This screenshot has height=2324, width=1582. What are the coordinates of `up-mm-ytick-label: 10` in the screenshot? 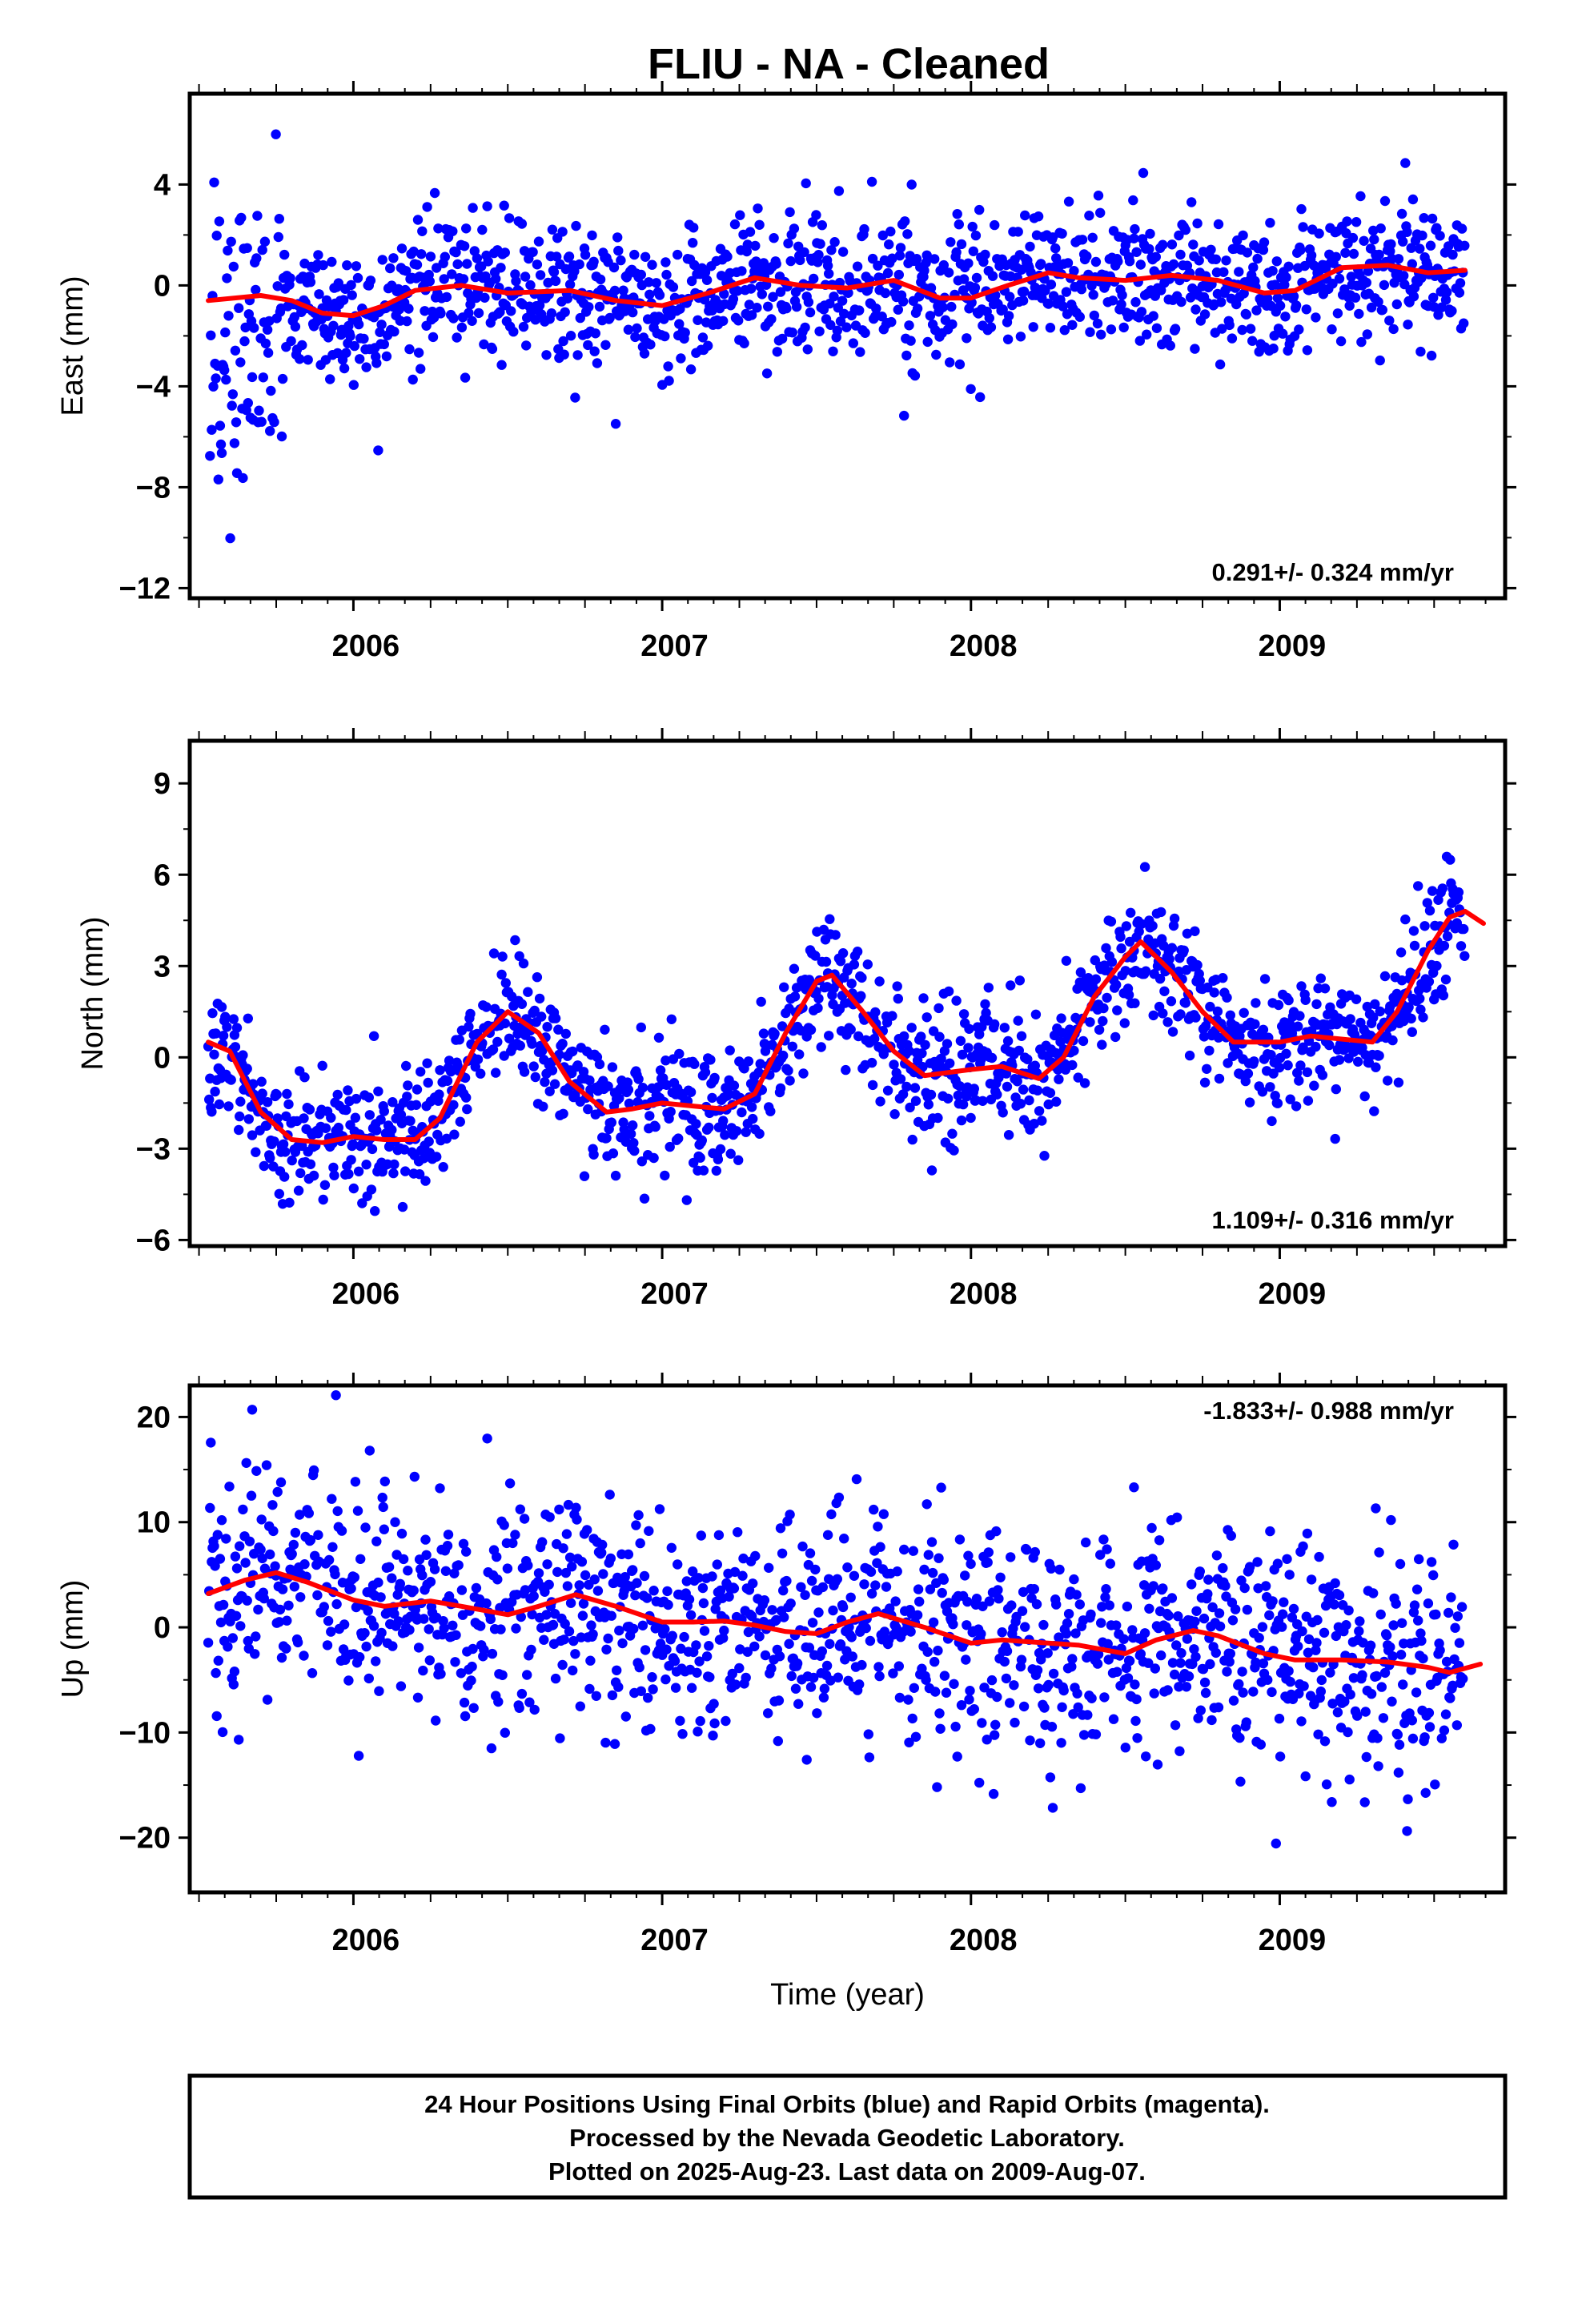 It's located at (154, 1523).